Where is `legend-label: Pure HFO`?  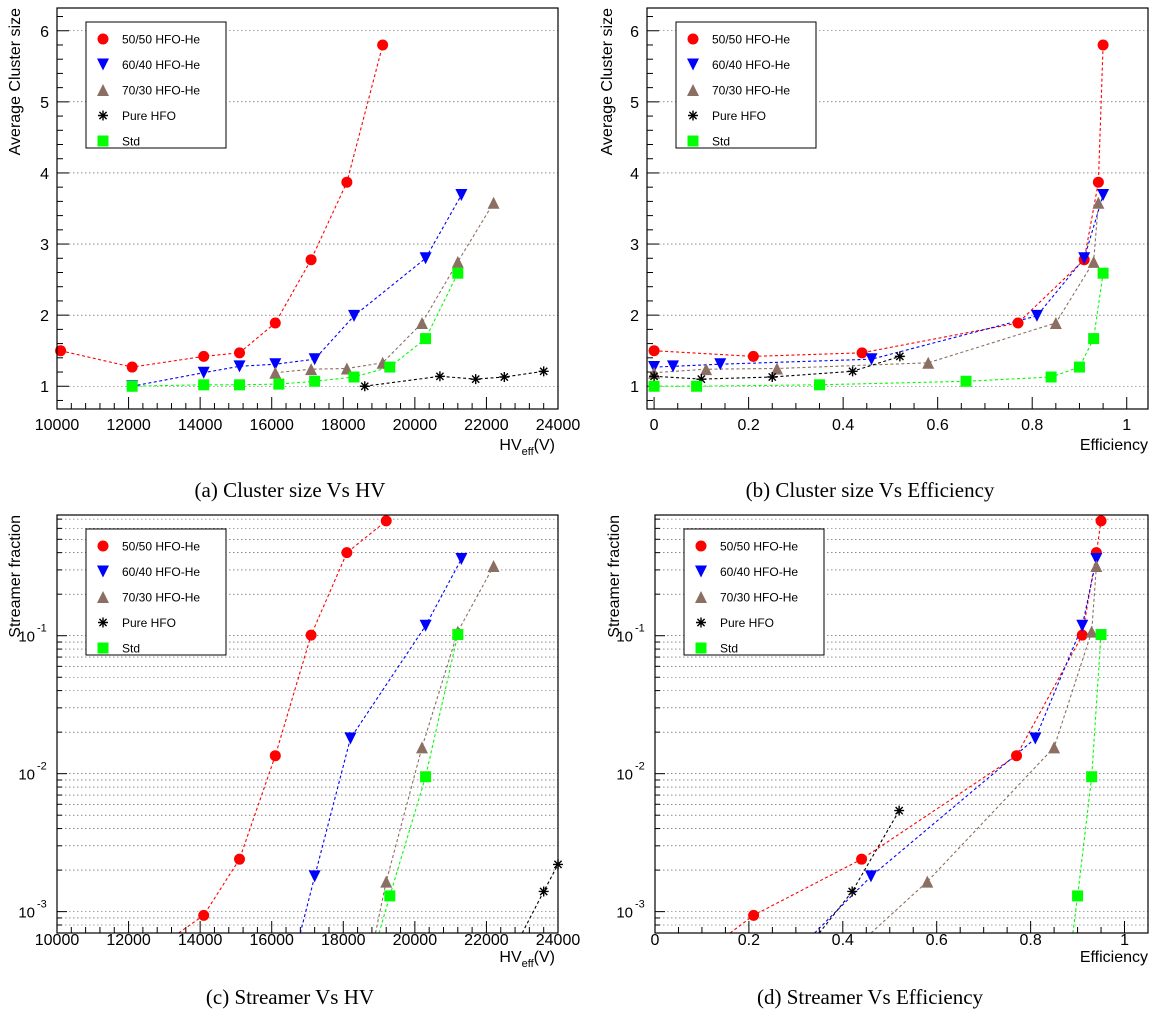
legend-label: Pure HFO is located at coordinates (149, 623).